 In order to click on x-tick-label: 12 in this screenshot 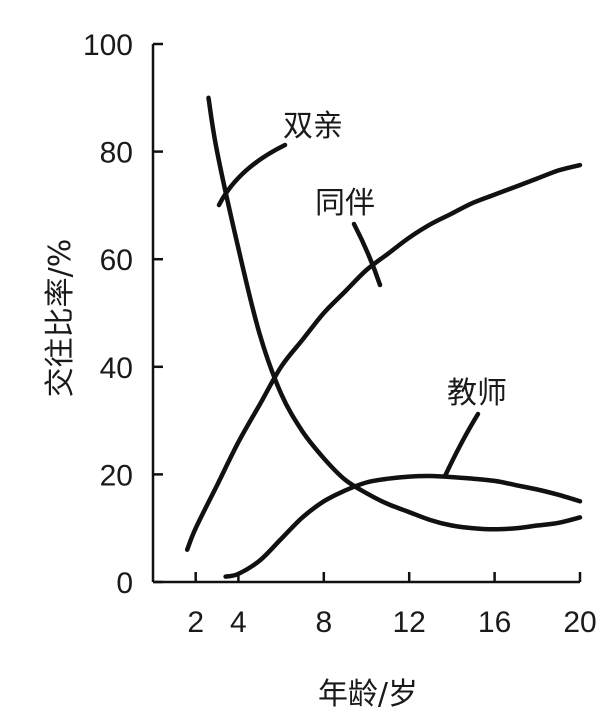, I will do `click(409, 622)`.